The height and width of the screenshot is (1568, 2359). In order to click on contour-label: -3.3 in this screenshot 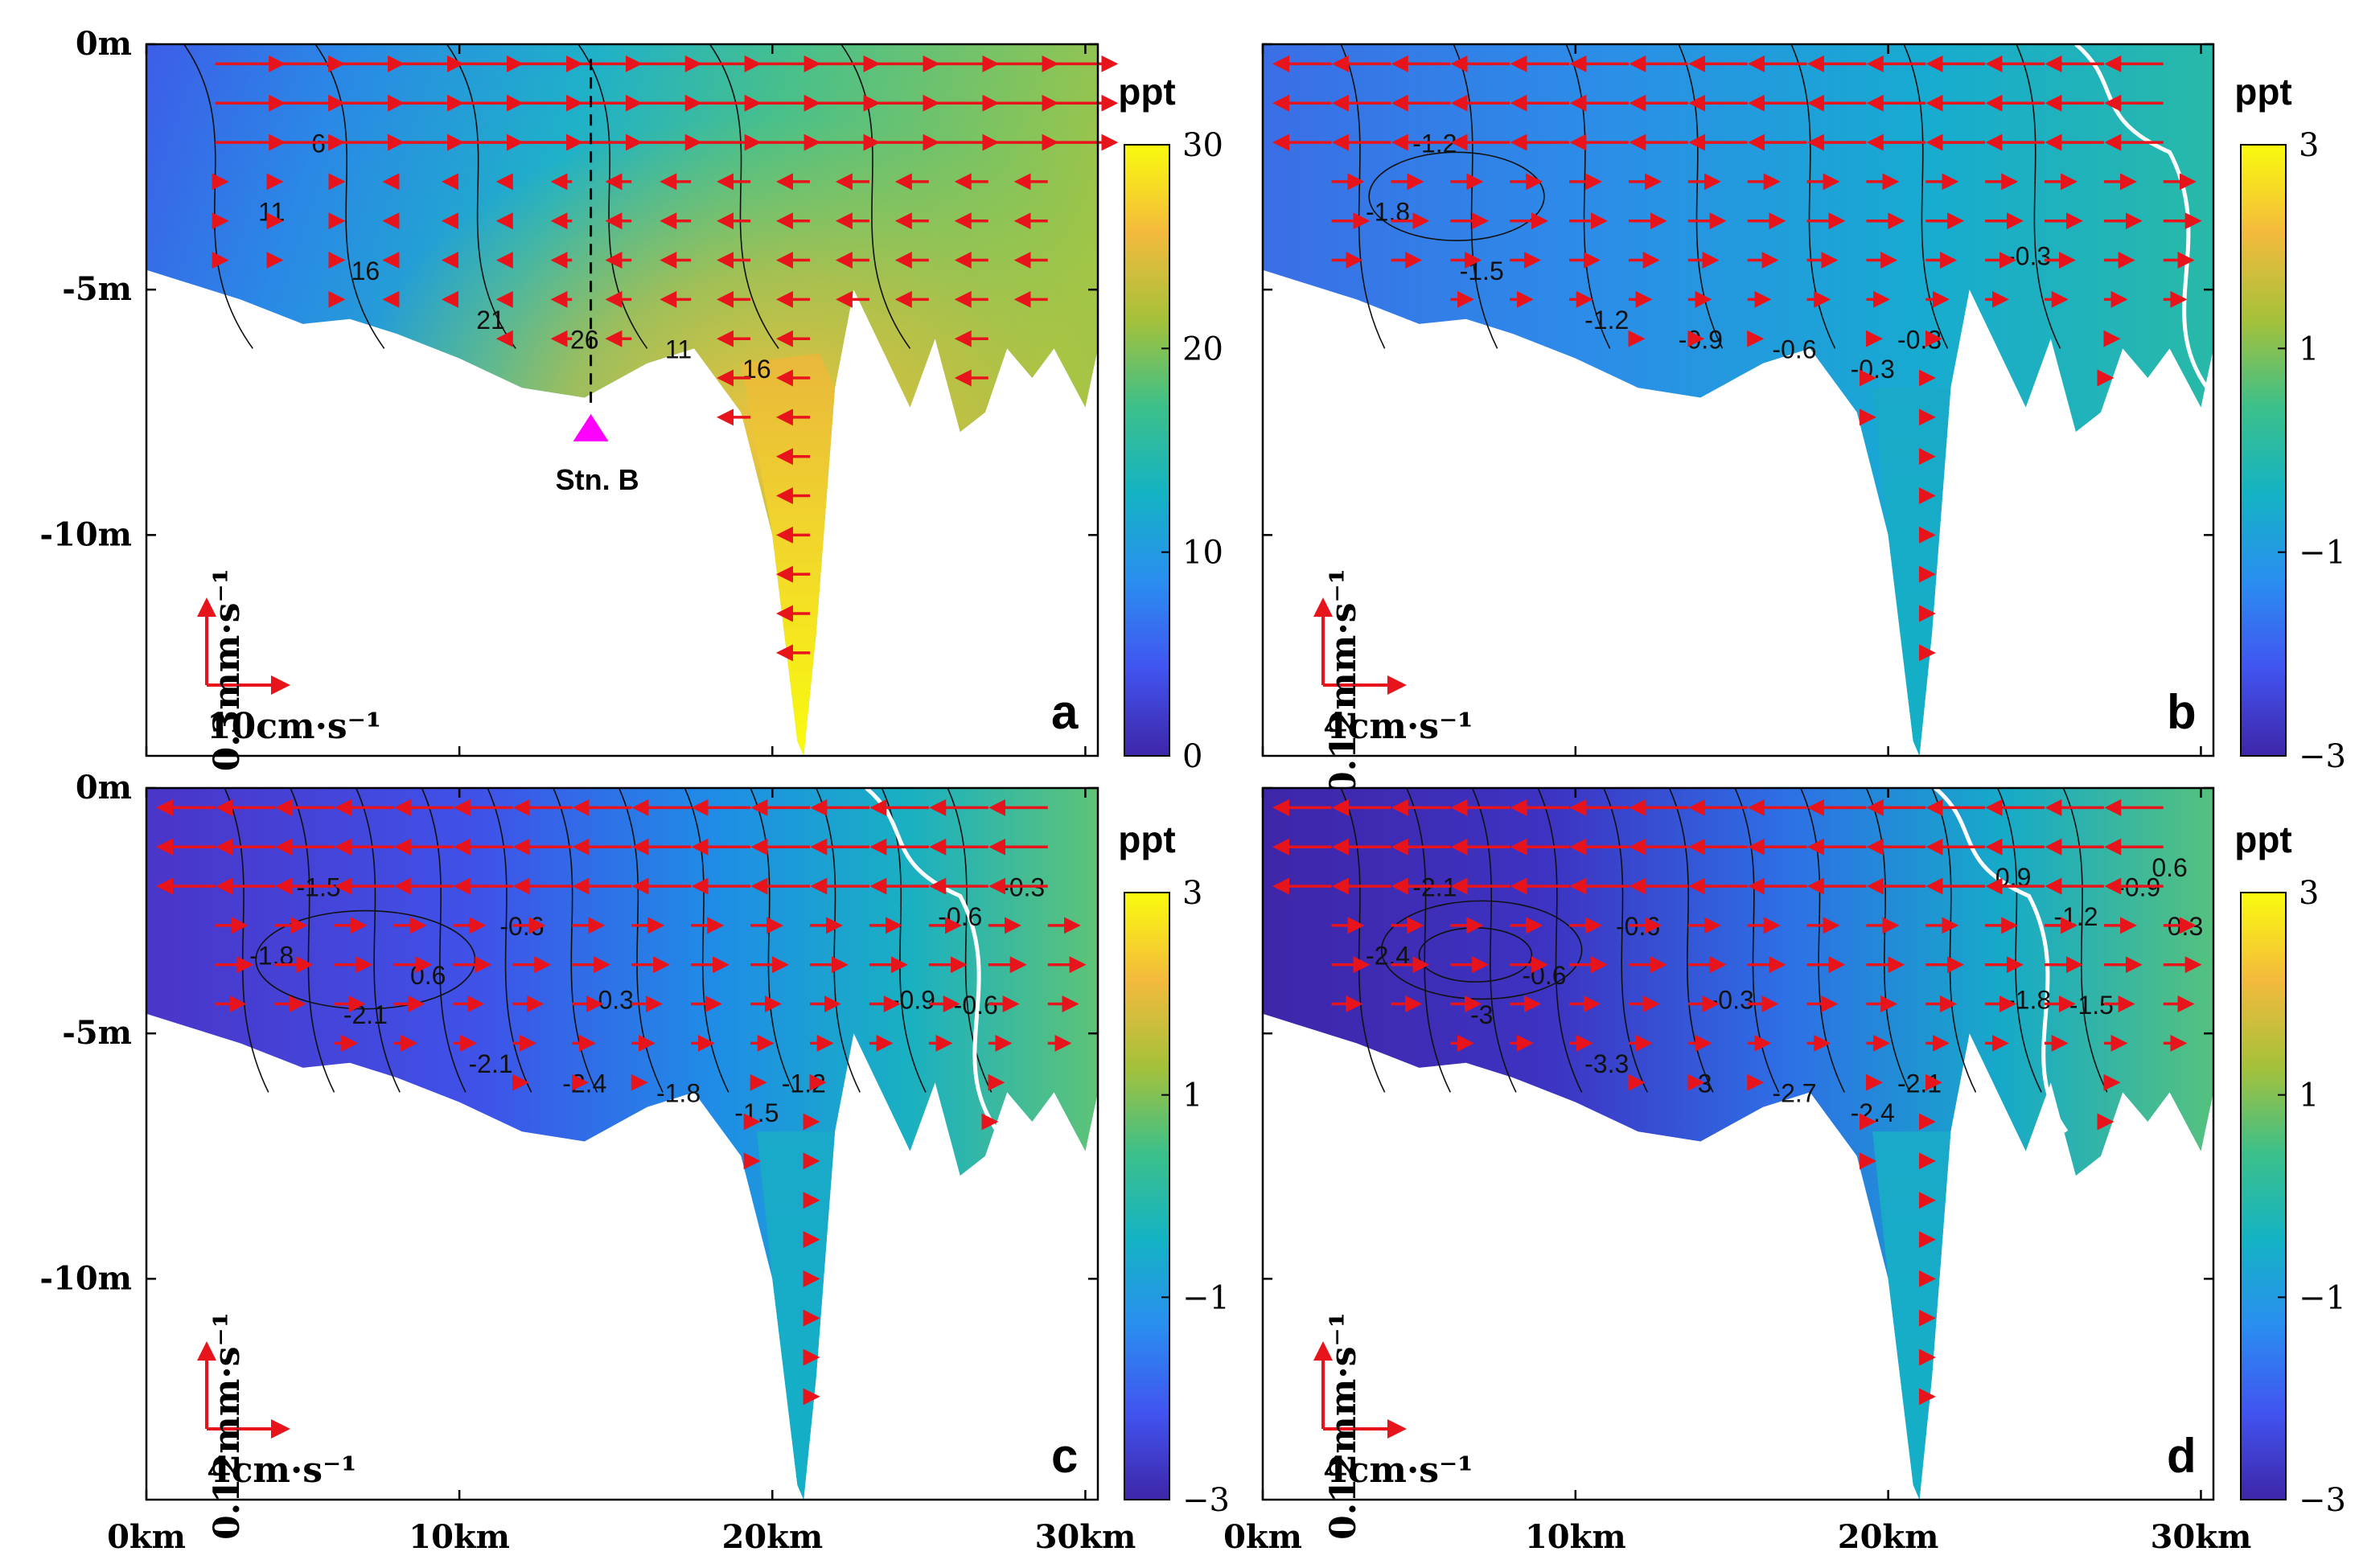, I will do `click(1606, 1063)`.